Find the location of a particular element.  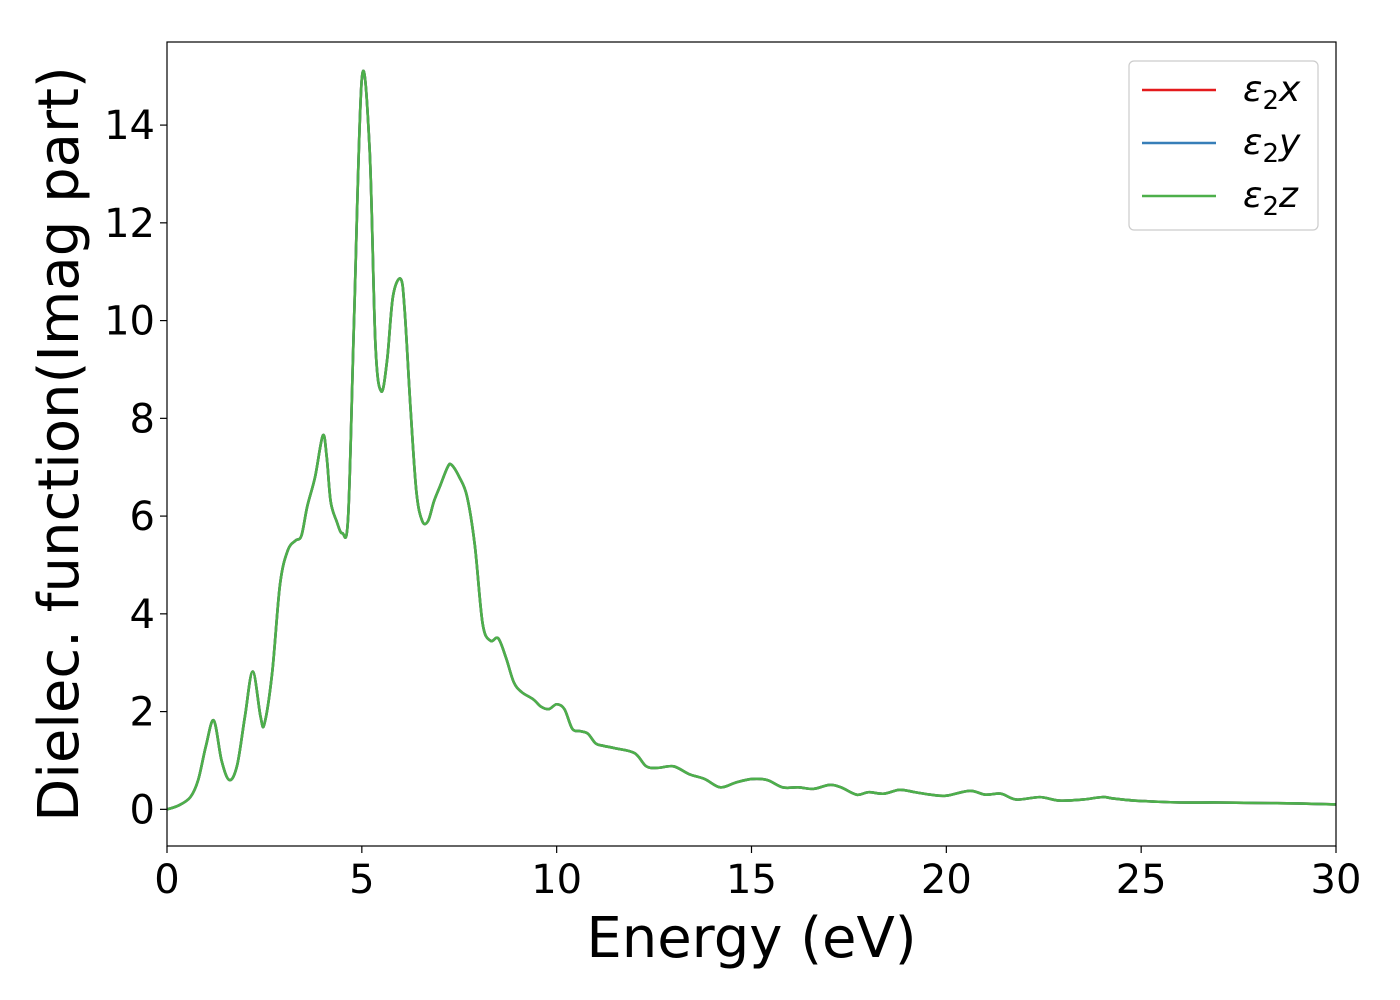

x-axis-label: Energy (eV) is located at coordinates (751, 938).